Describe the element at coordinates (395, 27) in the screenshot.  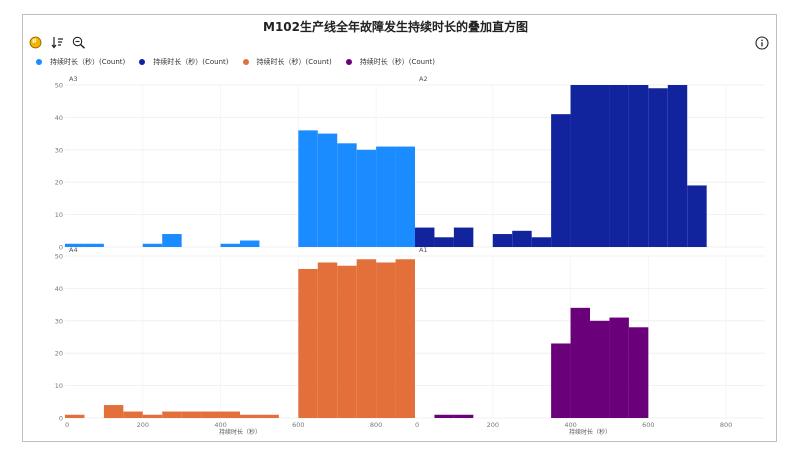
I see `chart-title: M102生产线全年故障发生持续时长的叠加直方图` at that location.